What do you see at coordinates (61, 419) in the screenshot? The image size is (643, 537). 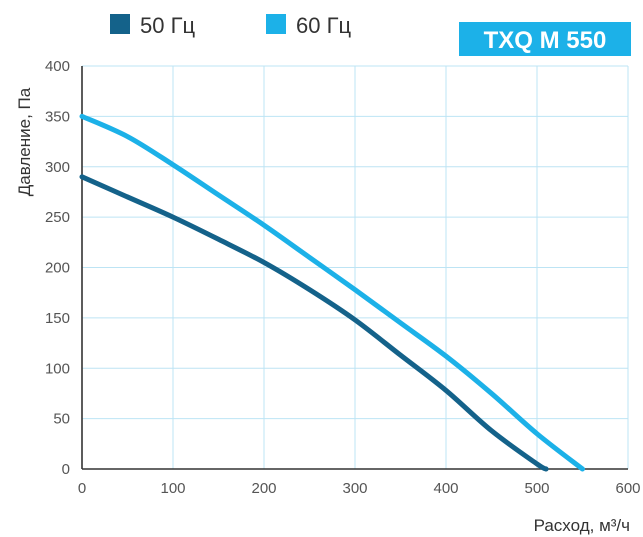 I see `y-tick-label-50: 50` at bounding box center [61, 419].